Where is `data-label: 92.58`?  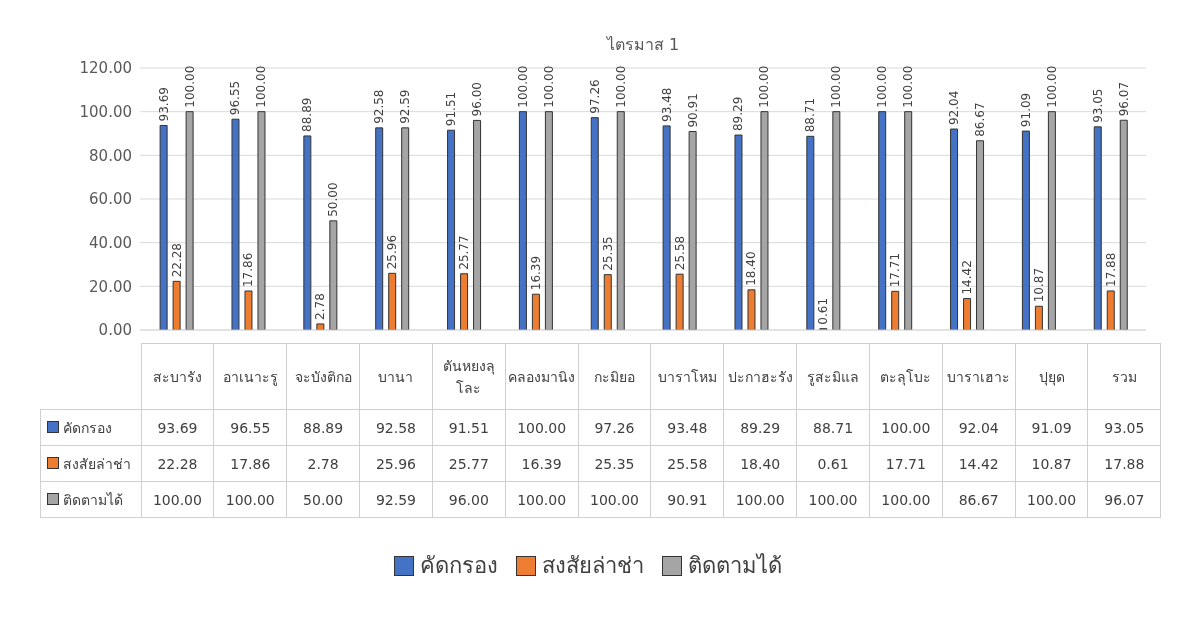 data-label: 92.58 is located at coordinates (396, 427).